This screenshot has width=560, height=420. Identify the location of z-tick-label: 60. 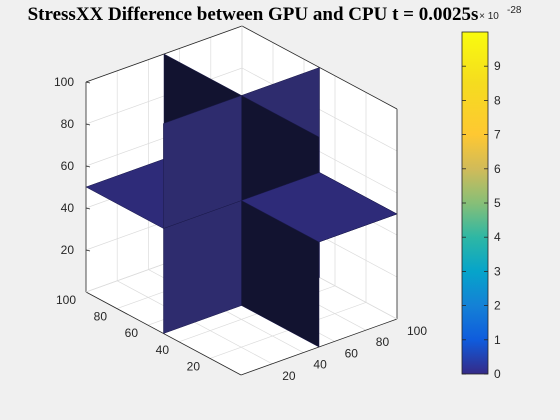
(68, 166).